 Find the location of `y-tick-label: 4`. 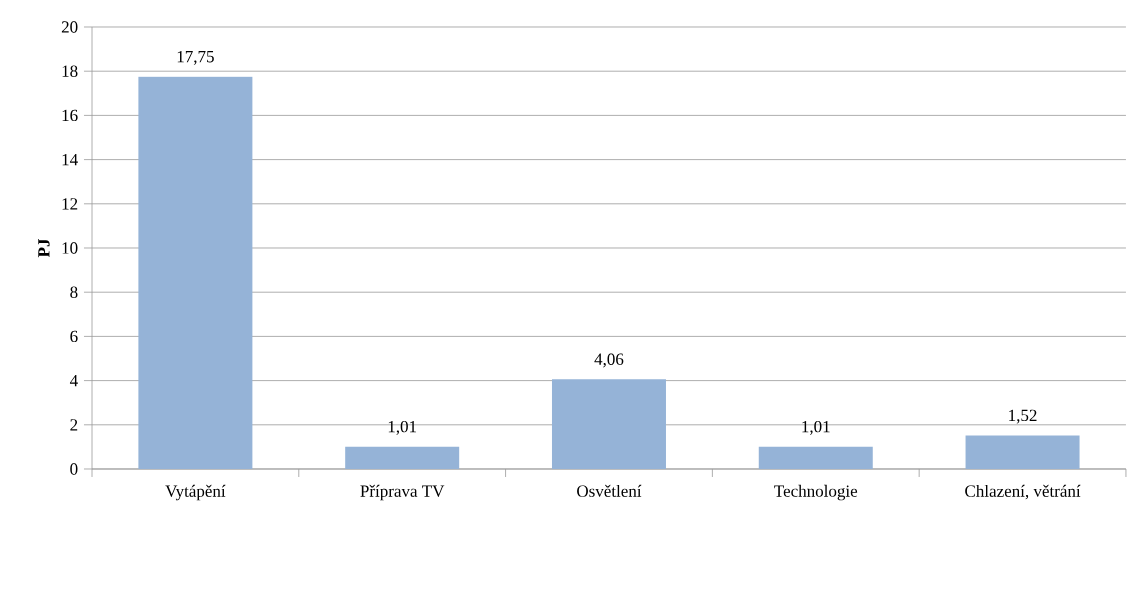

y-tick-label: 4 is located at coordinates (73, 381).